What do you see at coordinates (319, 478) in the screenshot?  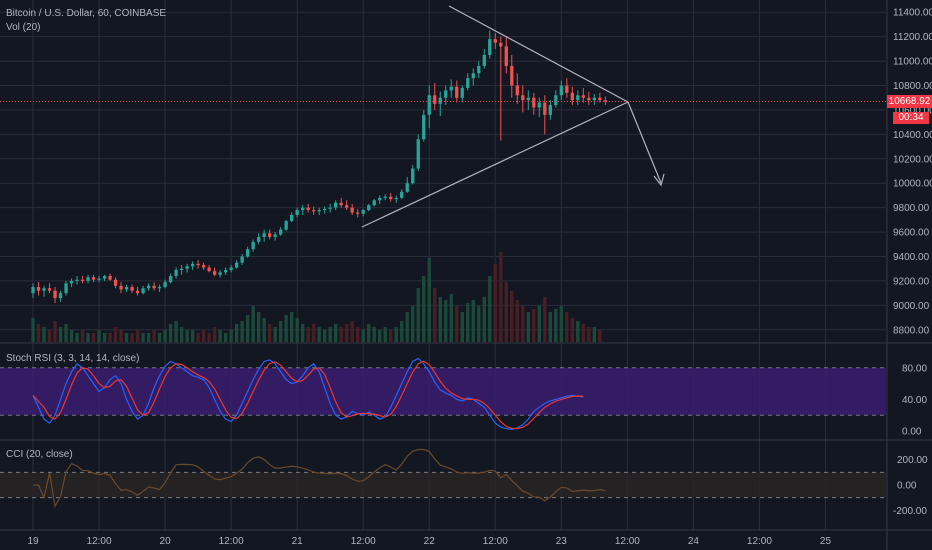 I see `cci-line` at bounding box center [319, 478].